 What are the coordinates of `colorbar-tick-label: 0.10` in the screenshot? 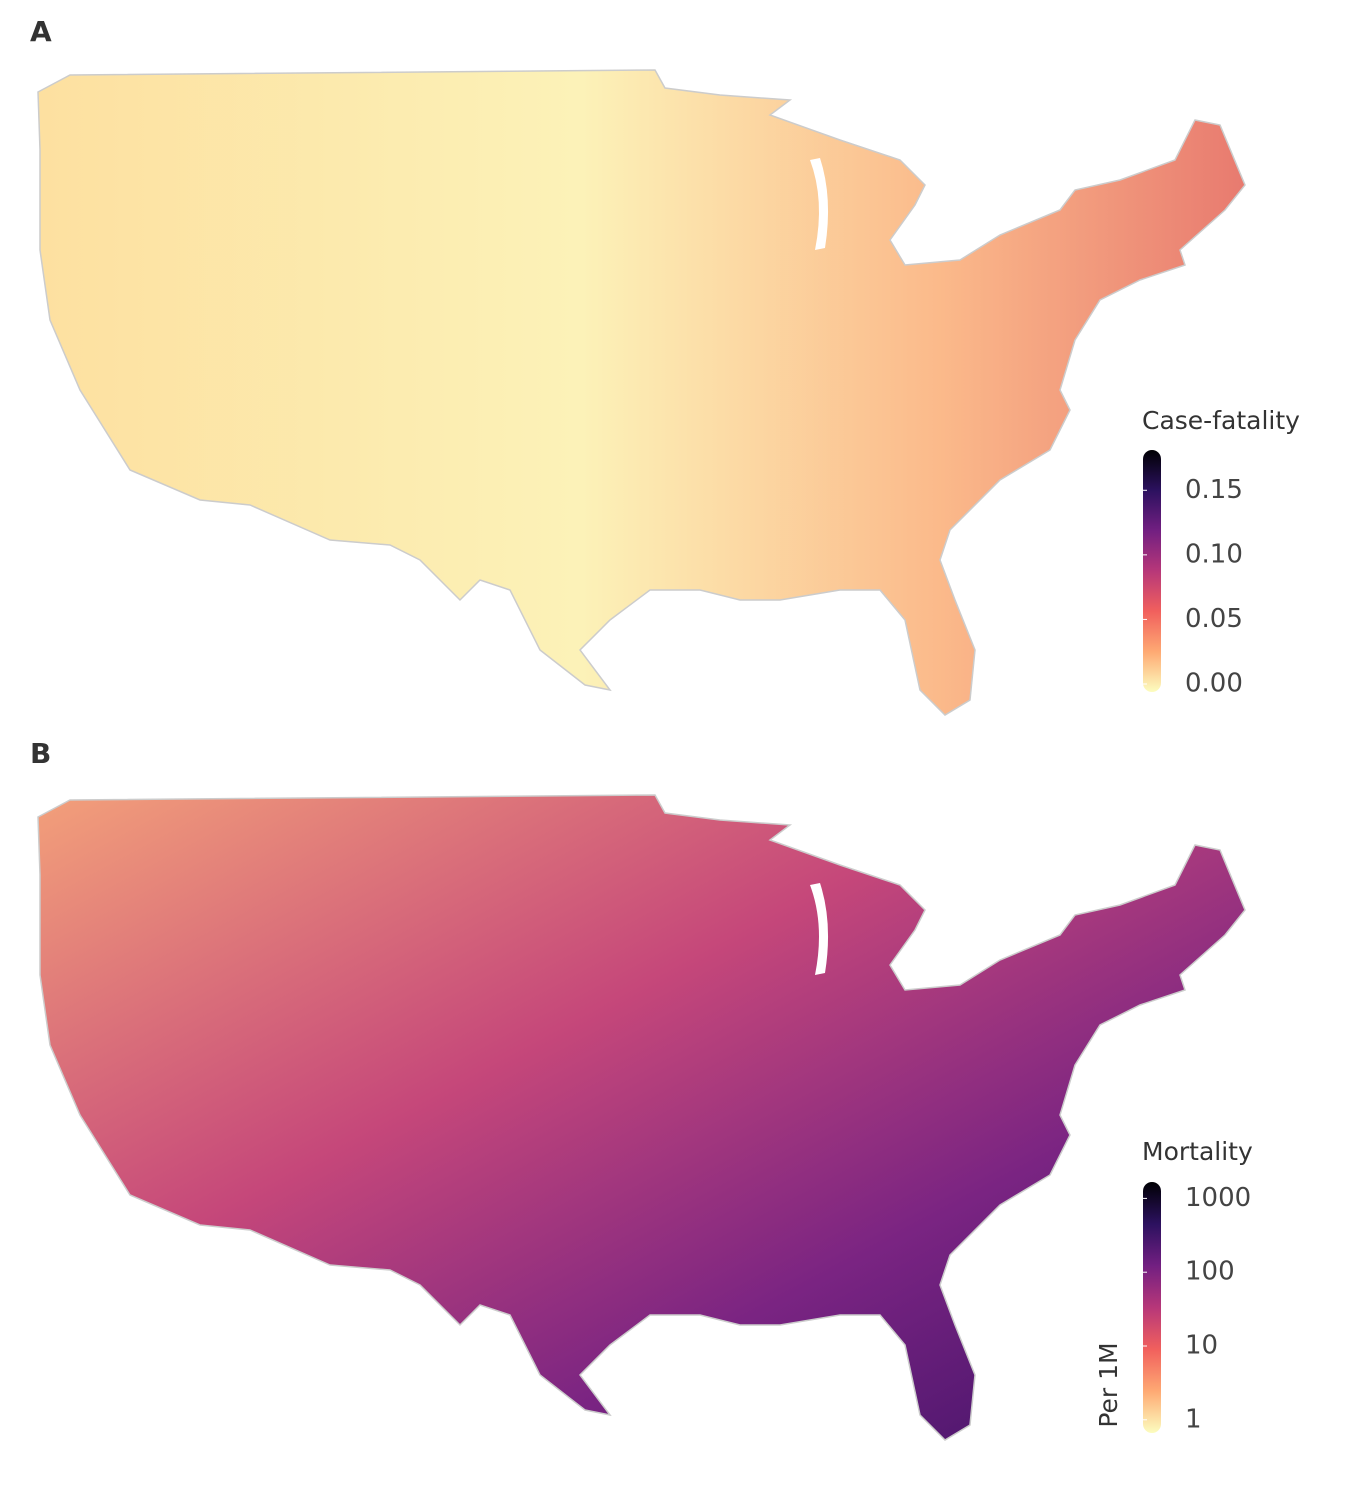 It's located at (1214, 554).